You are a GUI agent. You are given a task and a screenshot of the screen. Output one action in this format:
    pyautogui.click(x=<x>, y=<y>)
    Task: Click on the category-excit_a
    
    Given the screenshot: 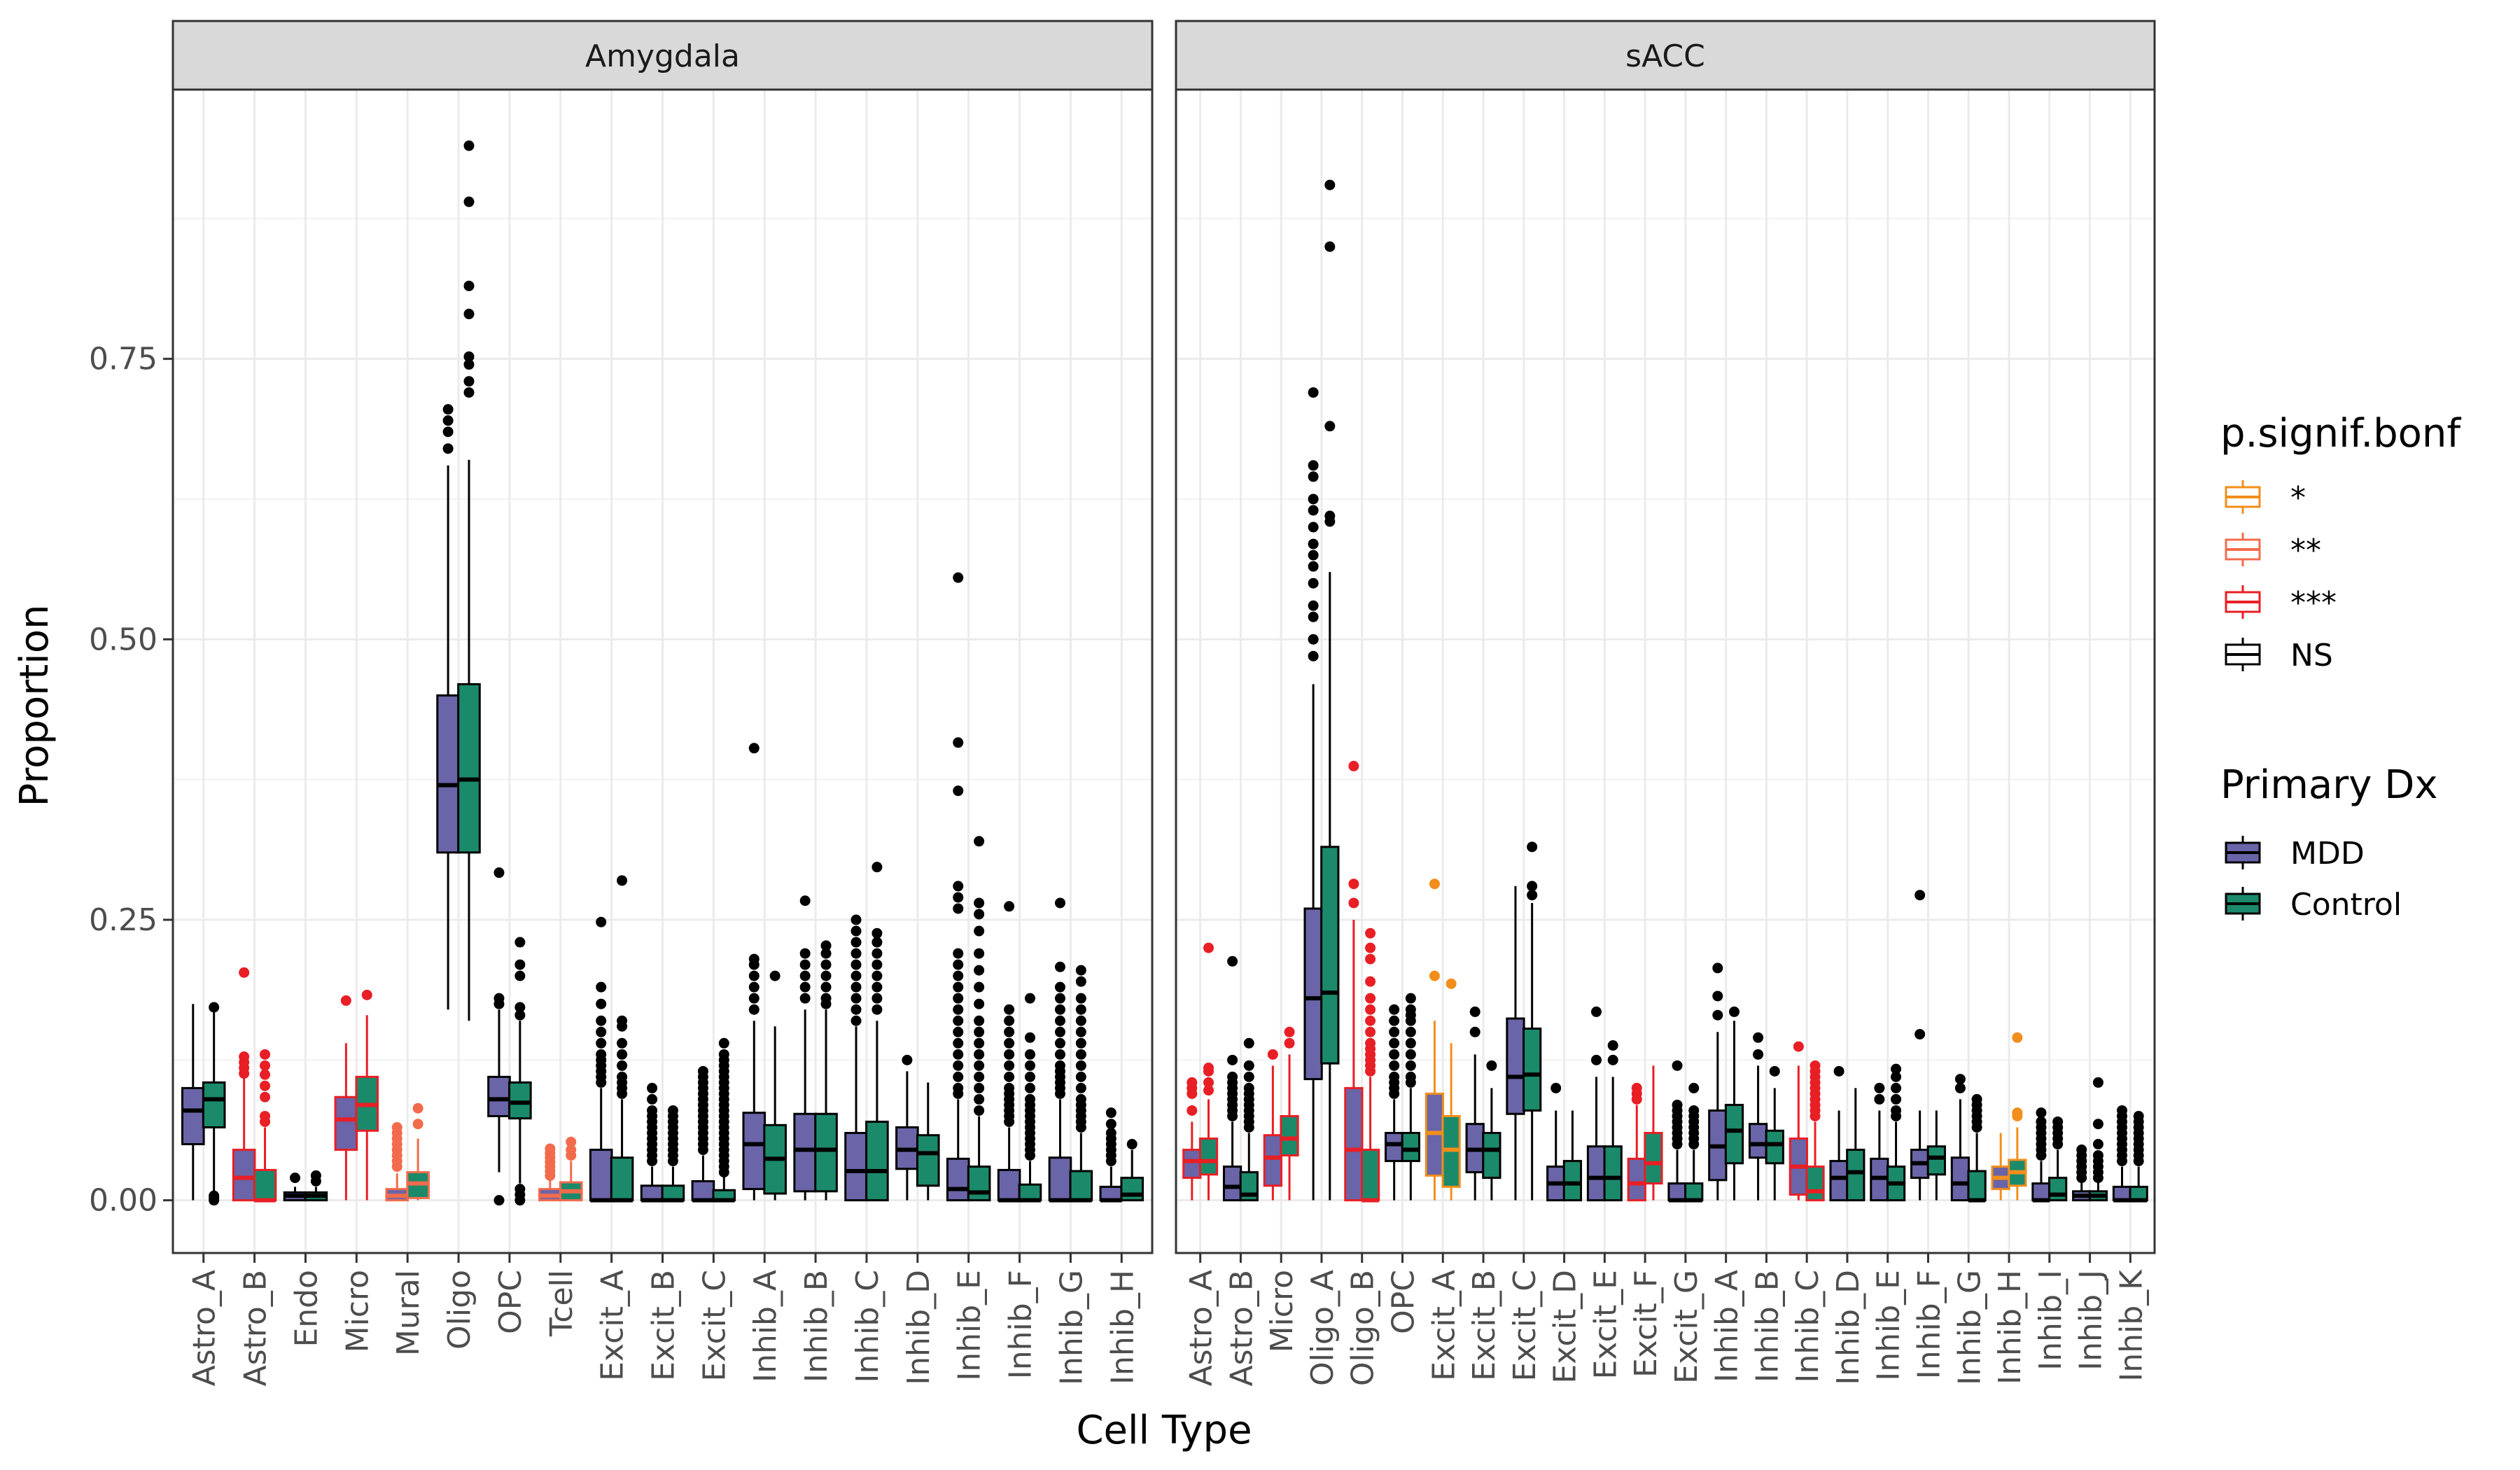 What is the action you would take?
    pyautogui.click(x=611, y=1039)
    